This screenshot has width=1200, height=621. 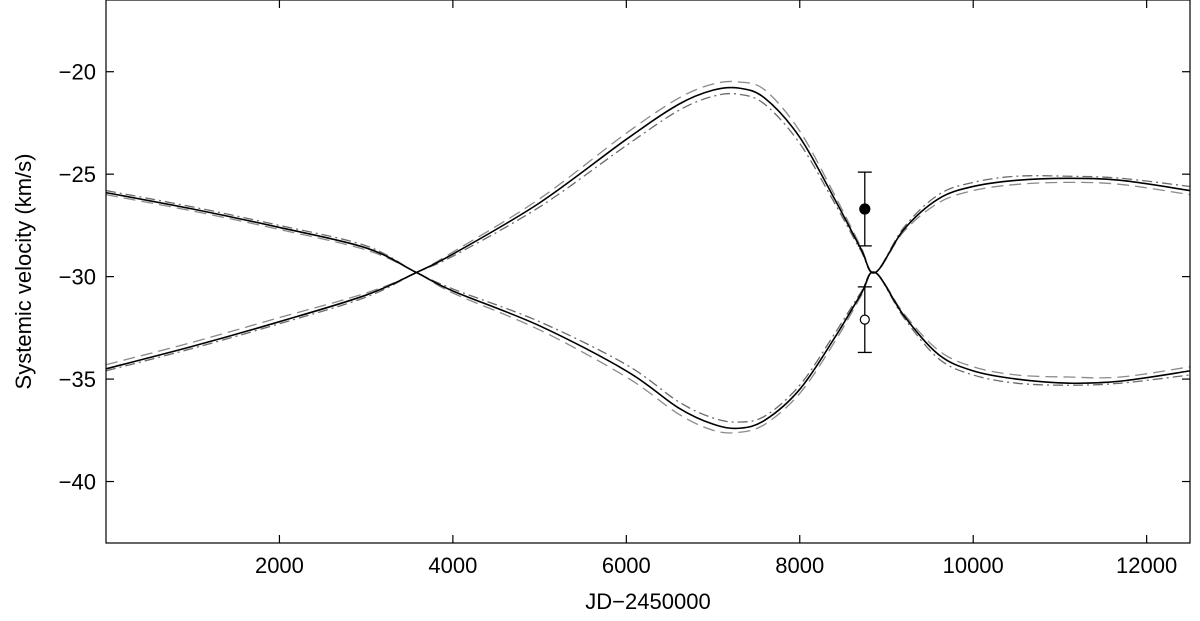 I want to click on x-tick-label: 8000, so click(x=799, y=565).